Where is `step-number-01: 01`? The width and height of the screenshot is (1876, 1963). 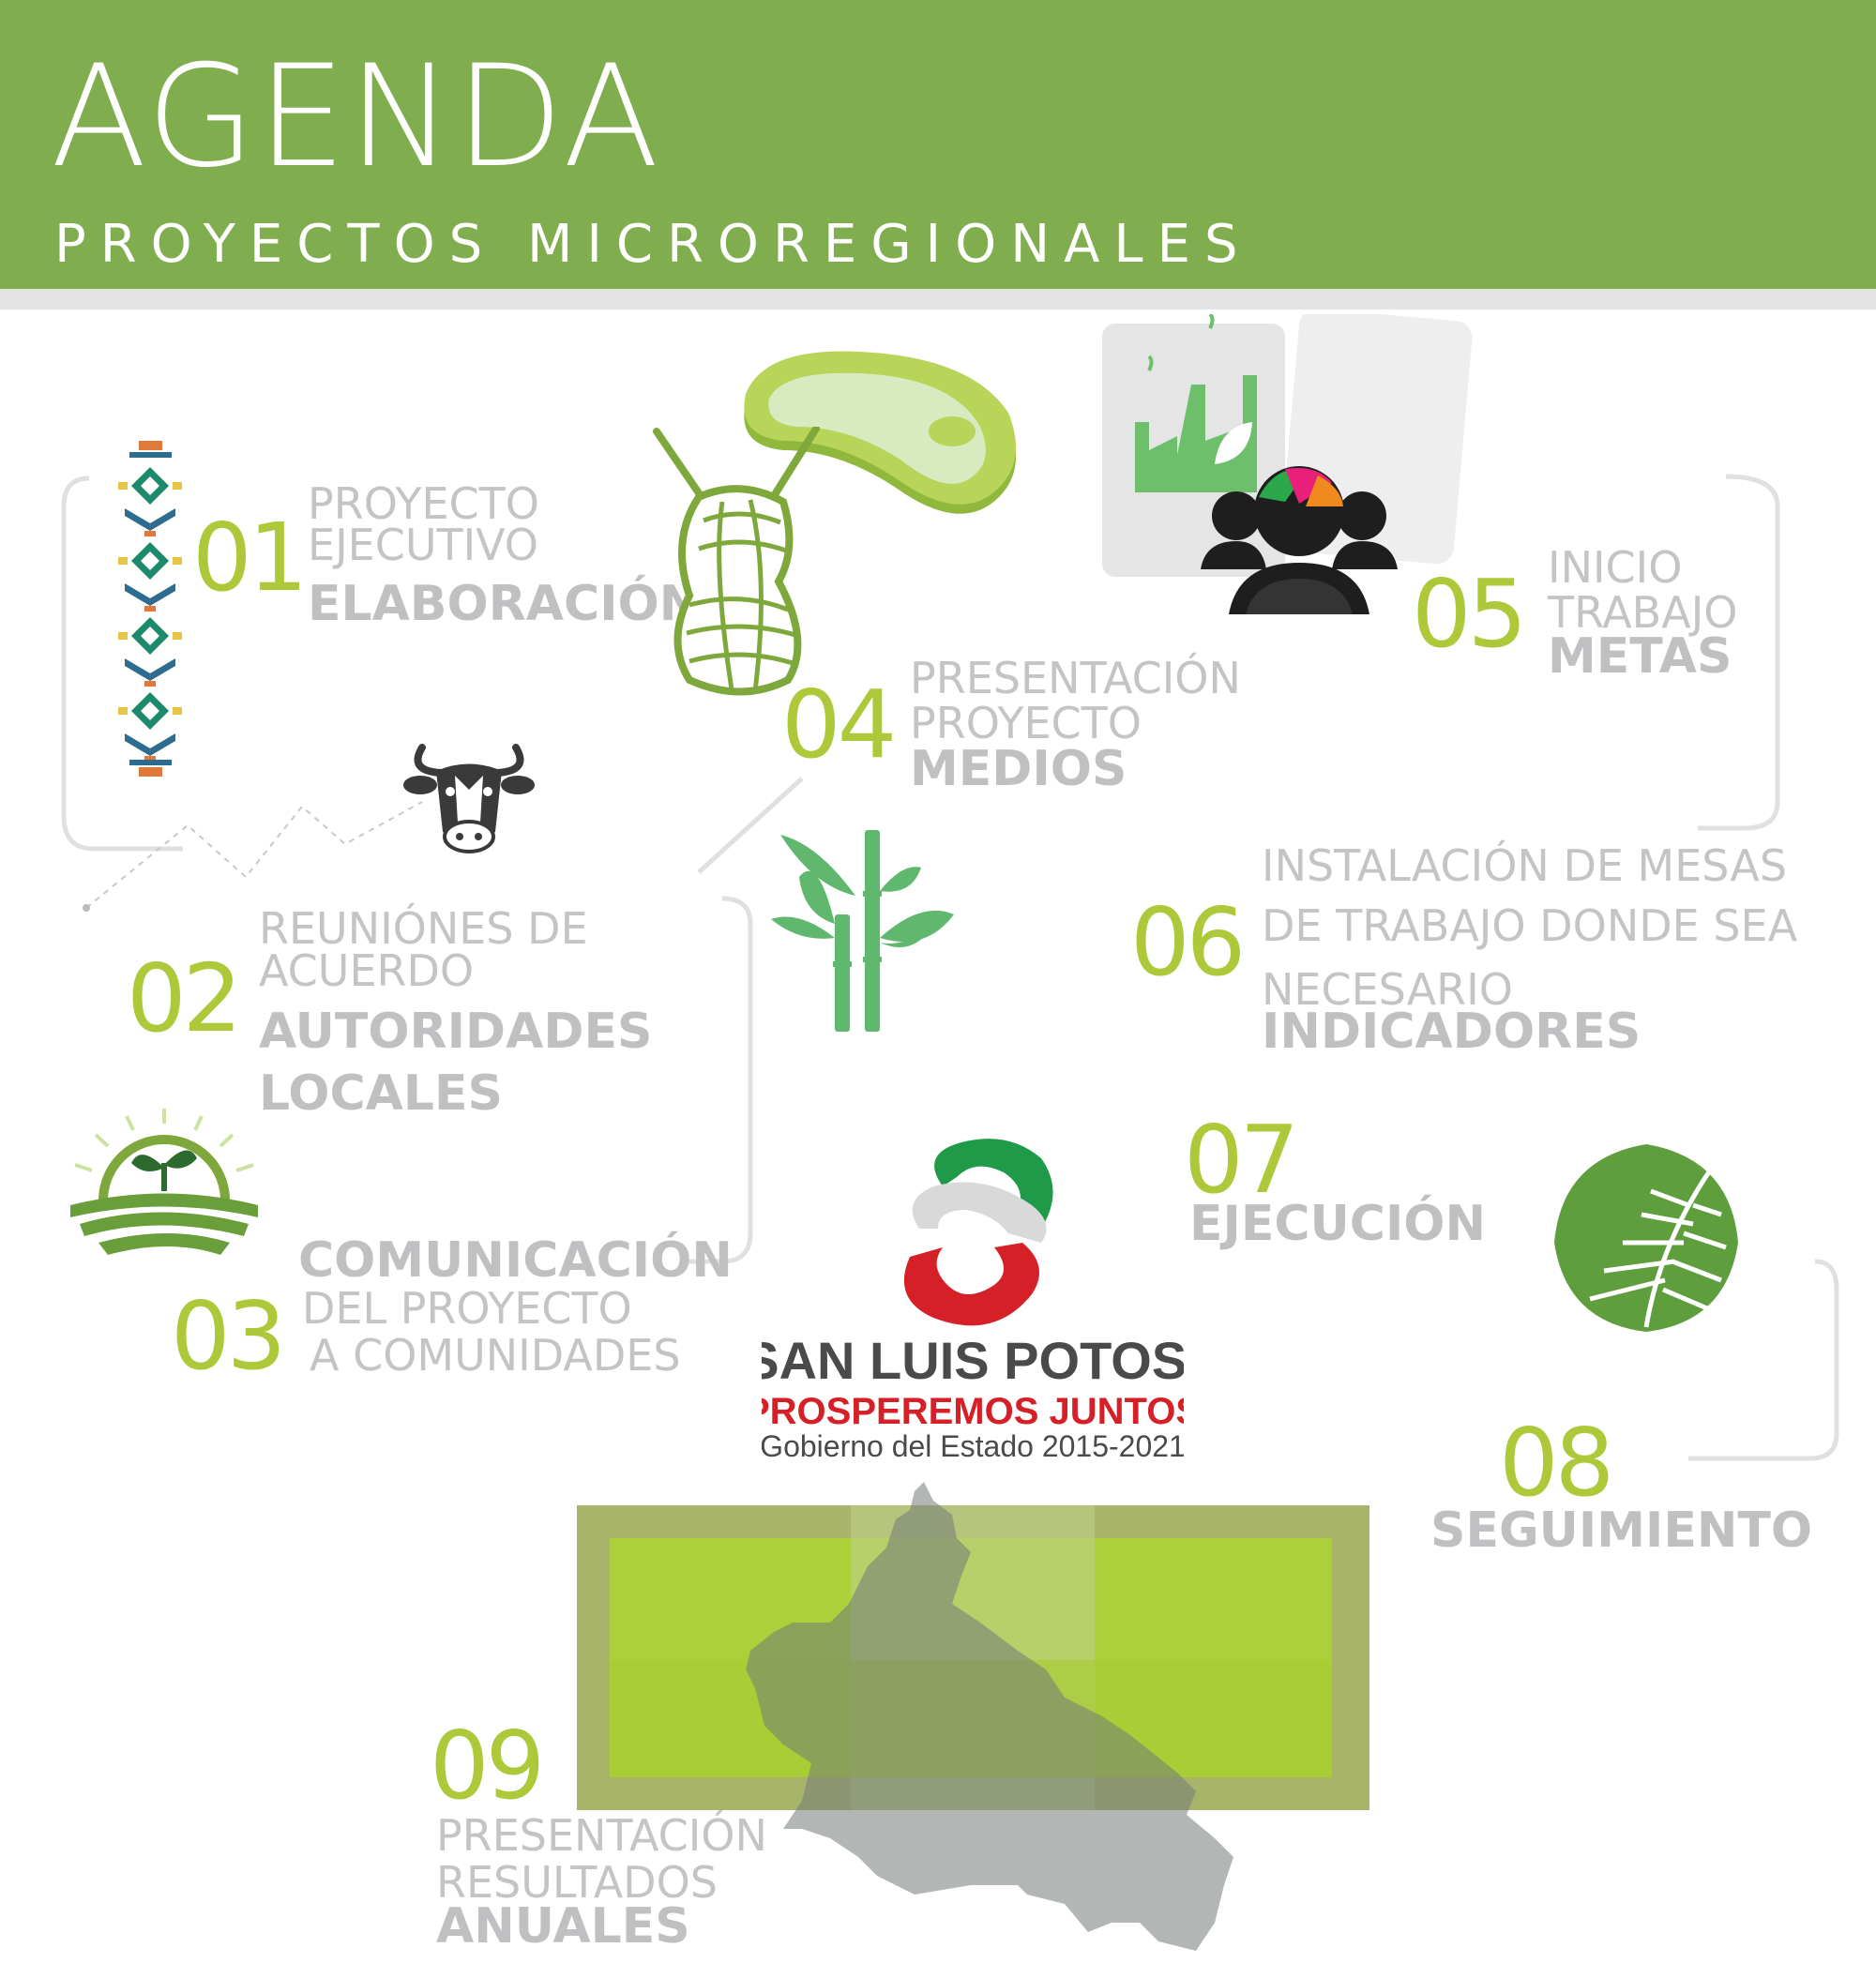
step-number-01: 01 is located at coordinates (250, 557).